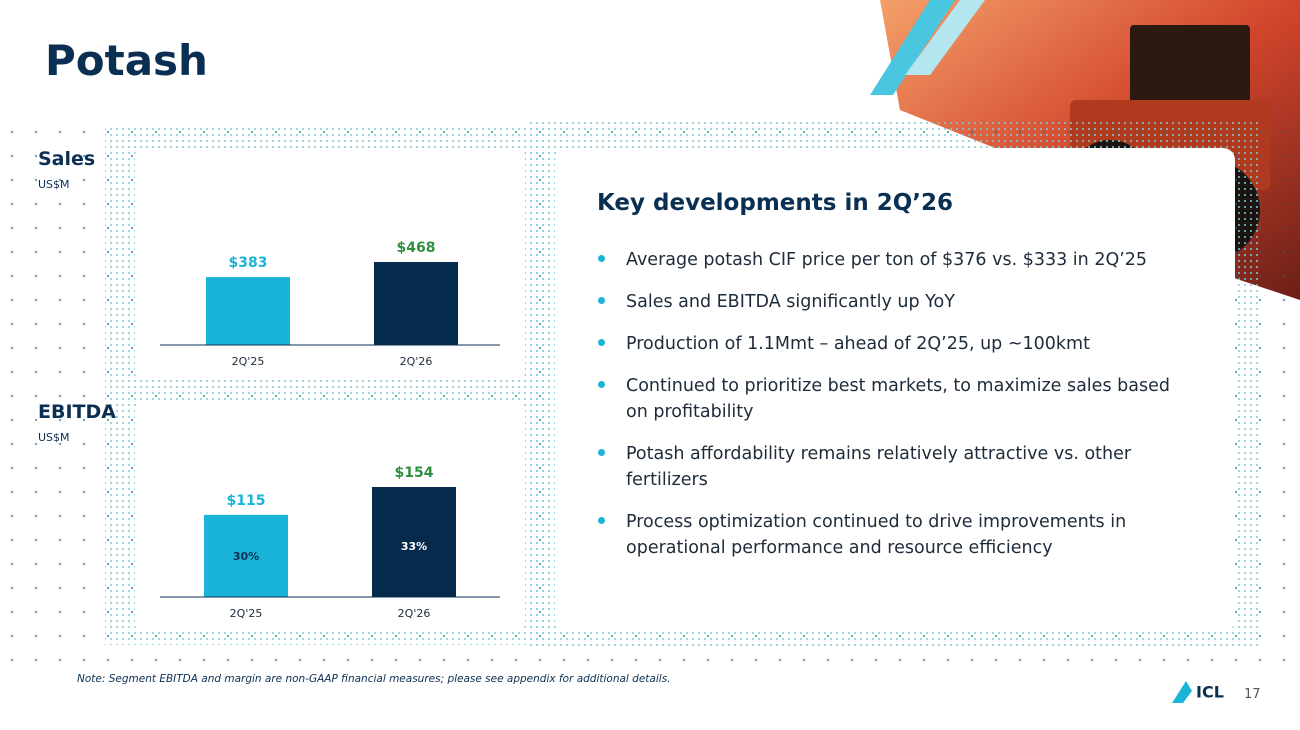 The image size is (1300, 730). Describe the element at coordinates (246, 501) in the screenshot. I see `value-label: $115` at that location.